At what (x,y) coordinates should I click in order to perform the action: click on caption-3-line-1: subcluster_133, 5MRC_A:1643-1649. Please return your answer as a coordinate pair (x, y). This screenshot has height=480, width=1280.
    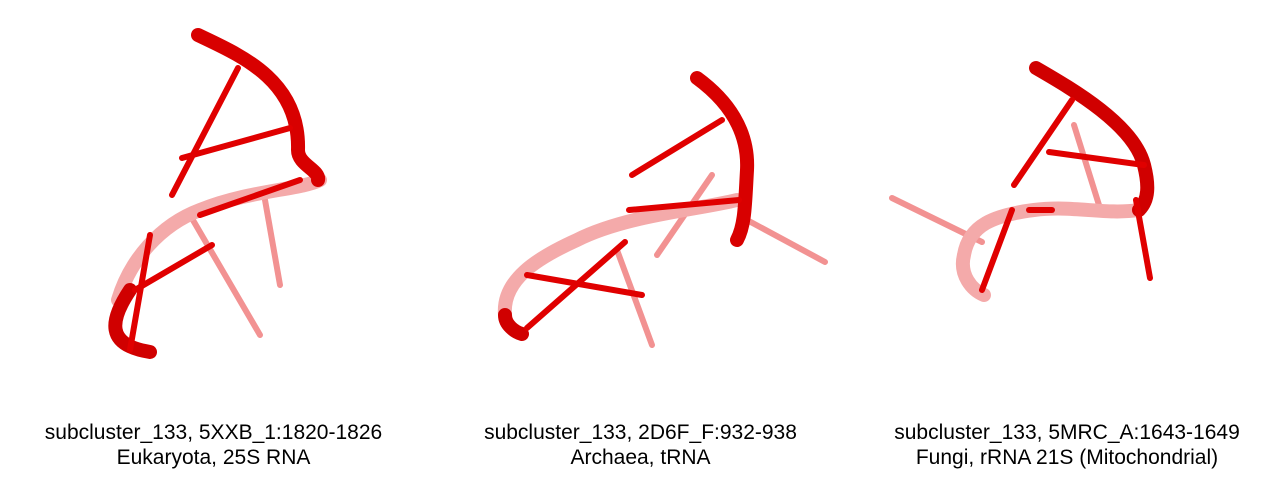
    Looking at the image, I should click on (1067, 432).